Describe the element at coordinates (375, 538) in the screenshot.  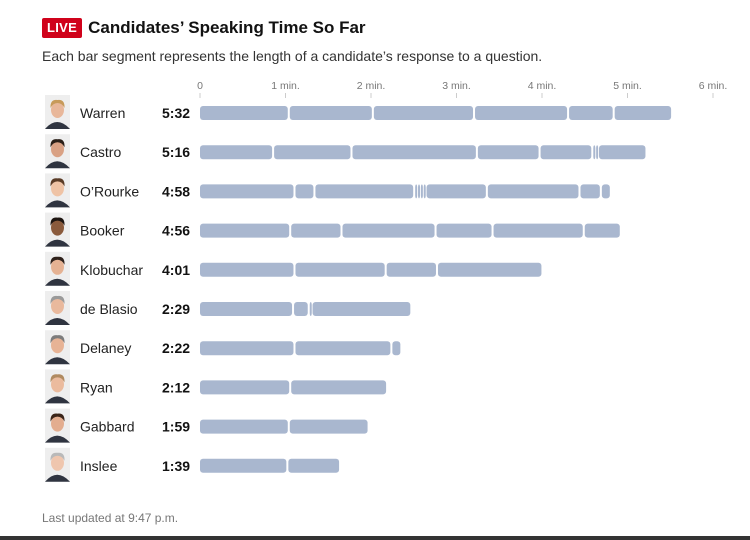
I see `bottom-rule` at that location.